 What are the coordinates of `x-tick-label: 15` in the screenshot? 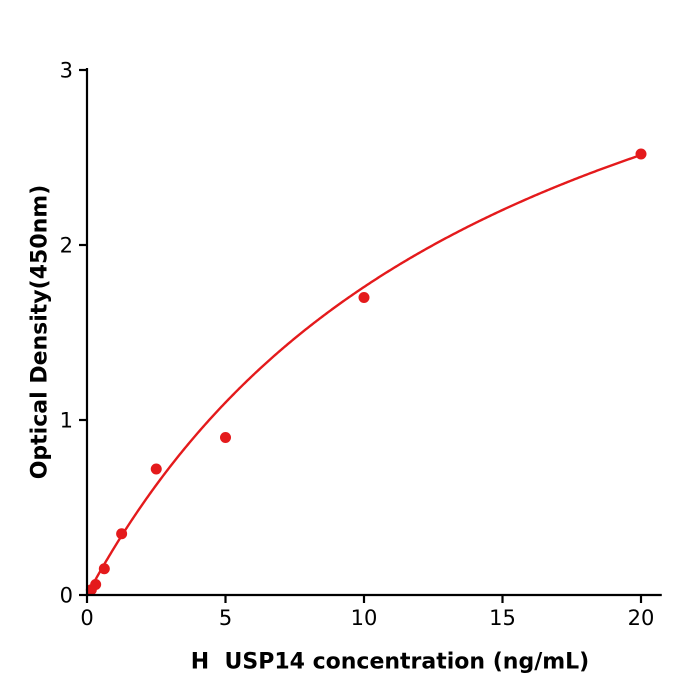 It's located at (502, 618).